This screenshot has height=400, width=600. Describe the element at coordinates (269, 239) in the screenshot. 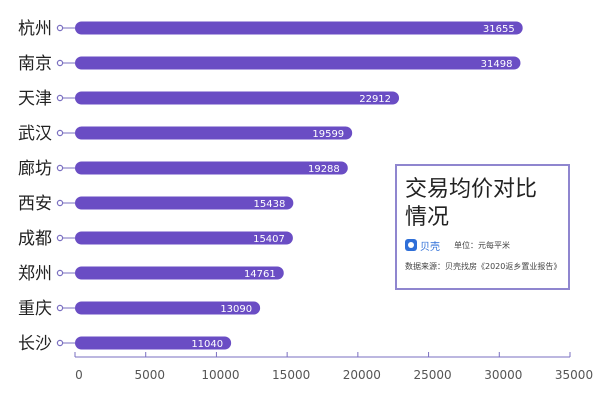

I see `value-label: 15407` at that location.